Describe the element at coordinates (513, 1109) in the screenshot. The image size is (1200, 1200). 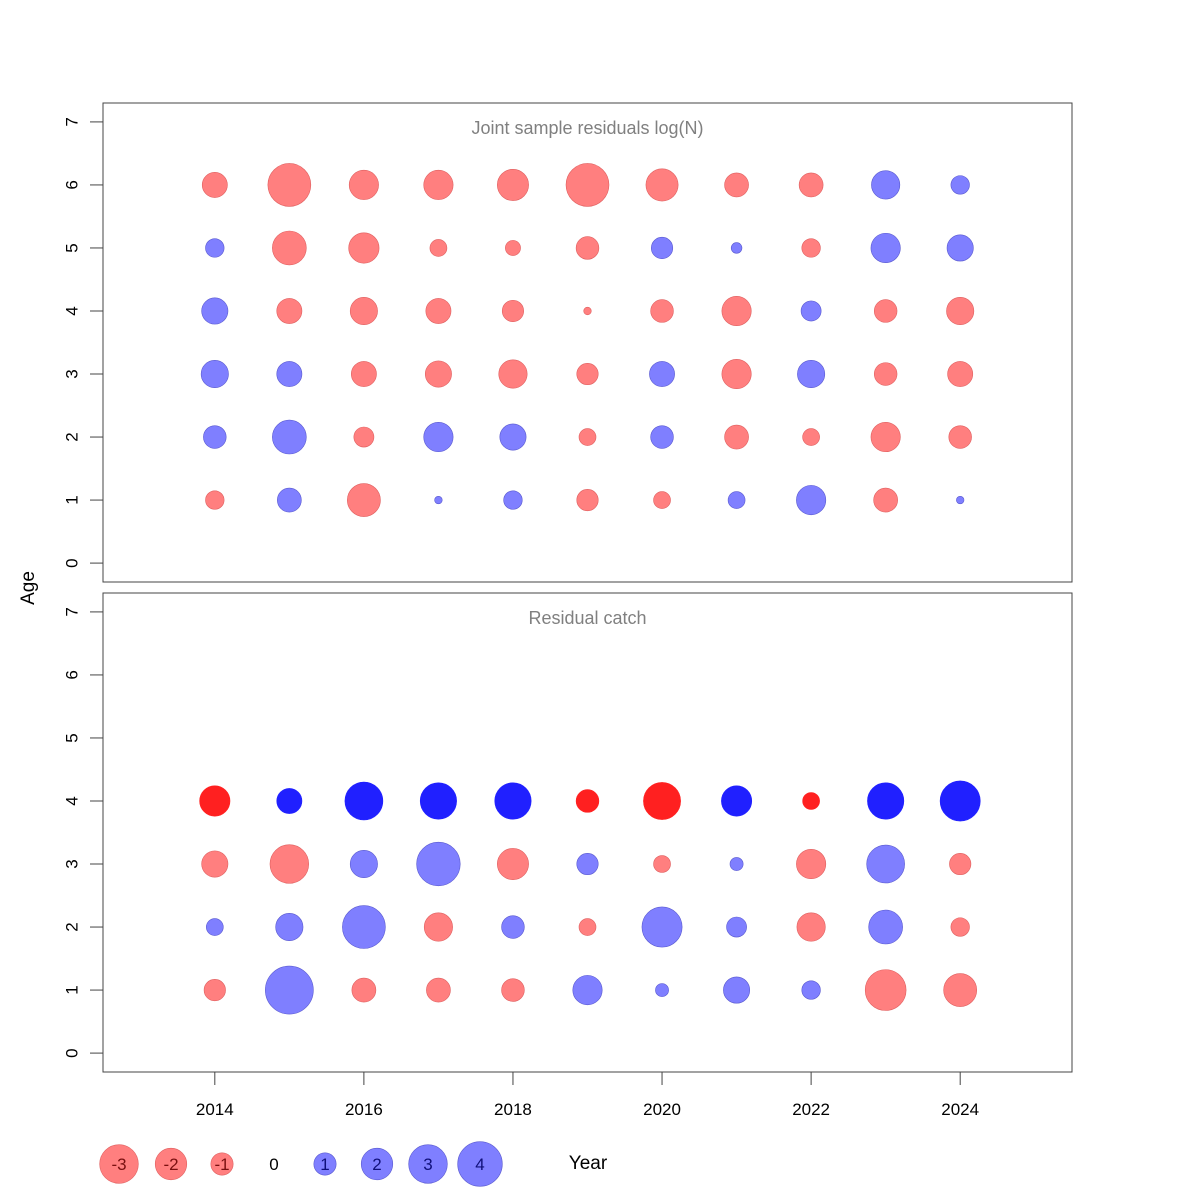
I see `x-tick-label: 2018` at that location.